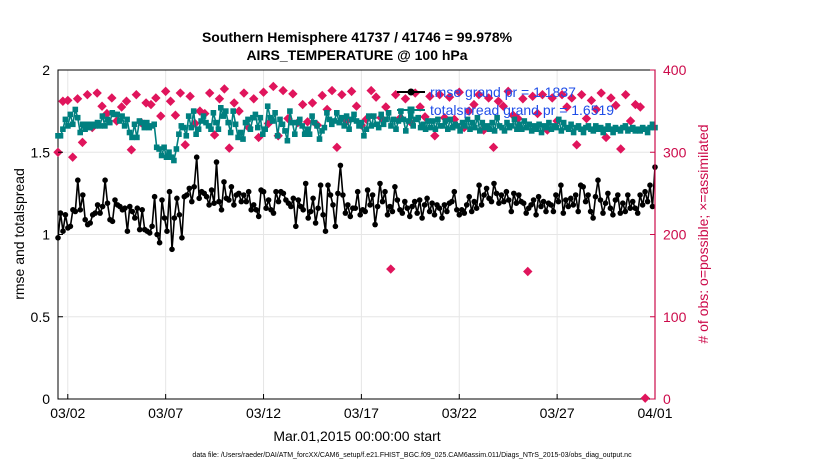 Image resolution: width=830 pixels, height=470 pixels. What do you see at coordinates (67, 413) in the screenshot?
I see `x-tick-label: 03/02` at bounding box center [67, 413].